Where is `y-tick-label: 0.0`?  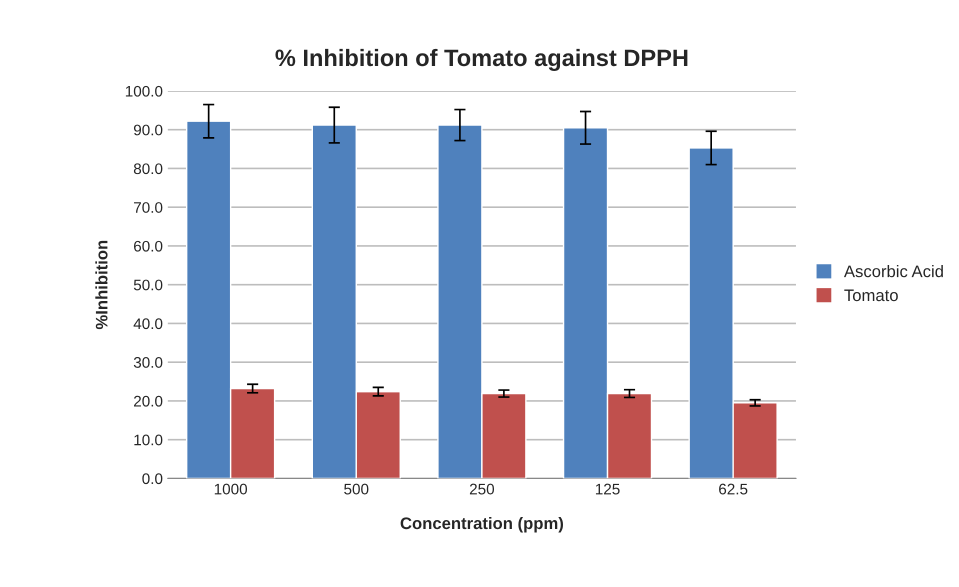 y-tick-label: 0.0 is located at coordinates (152, 478).